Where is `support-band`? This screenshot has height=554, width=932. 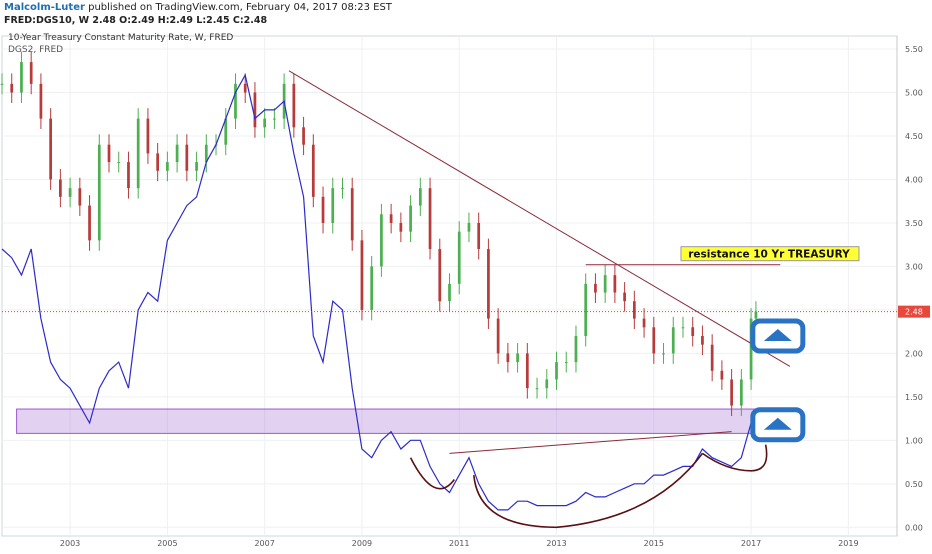
support-band is located at coordinates (408, 421).